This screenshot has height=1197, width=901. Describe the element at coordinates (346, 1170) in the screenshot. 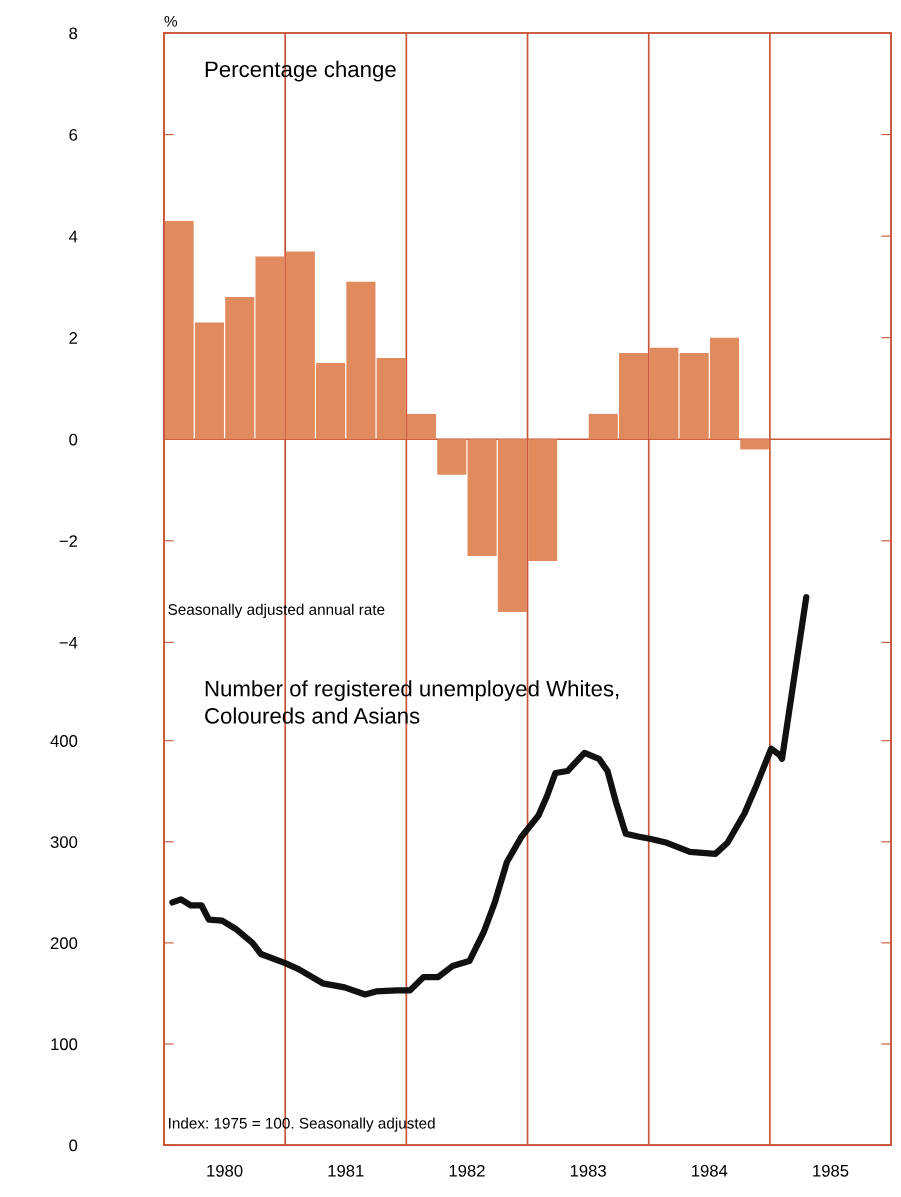

I see `x-tick-label: 1981` at that location.